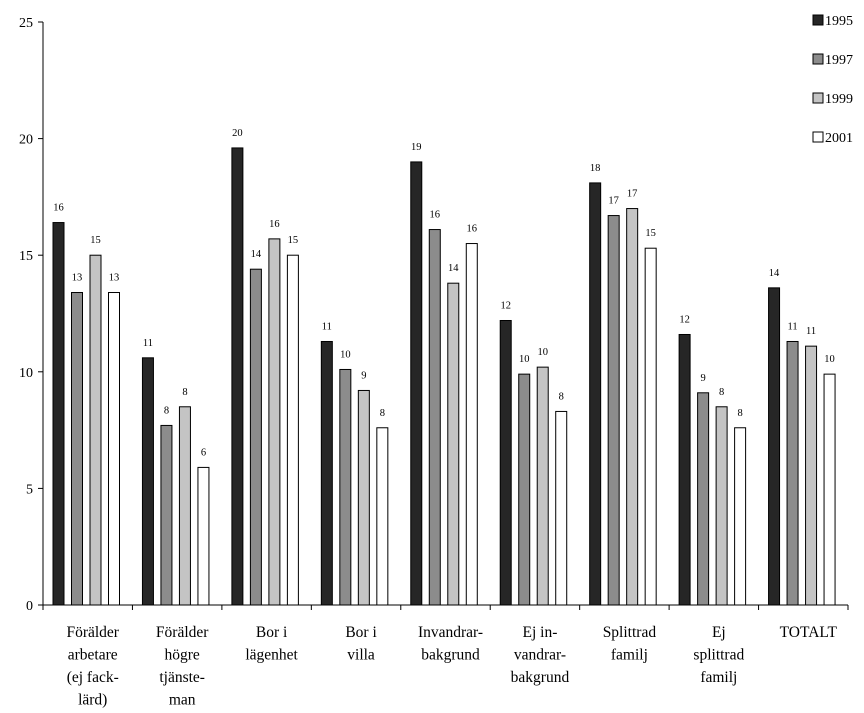 The width and height of the screenshot is (864, 713). I want to click on x-category-label: TOTALT, so click(809, 632).